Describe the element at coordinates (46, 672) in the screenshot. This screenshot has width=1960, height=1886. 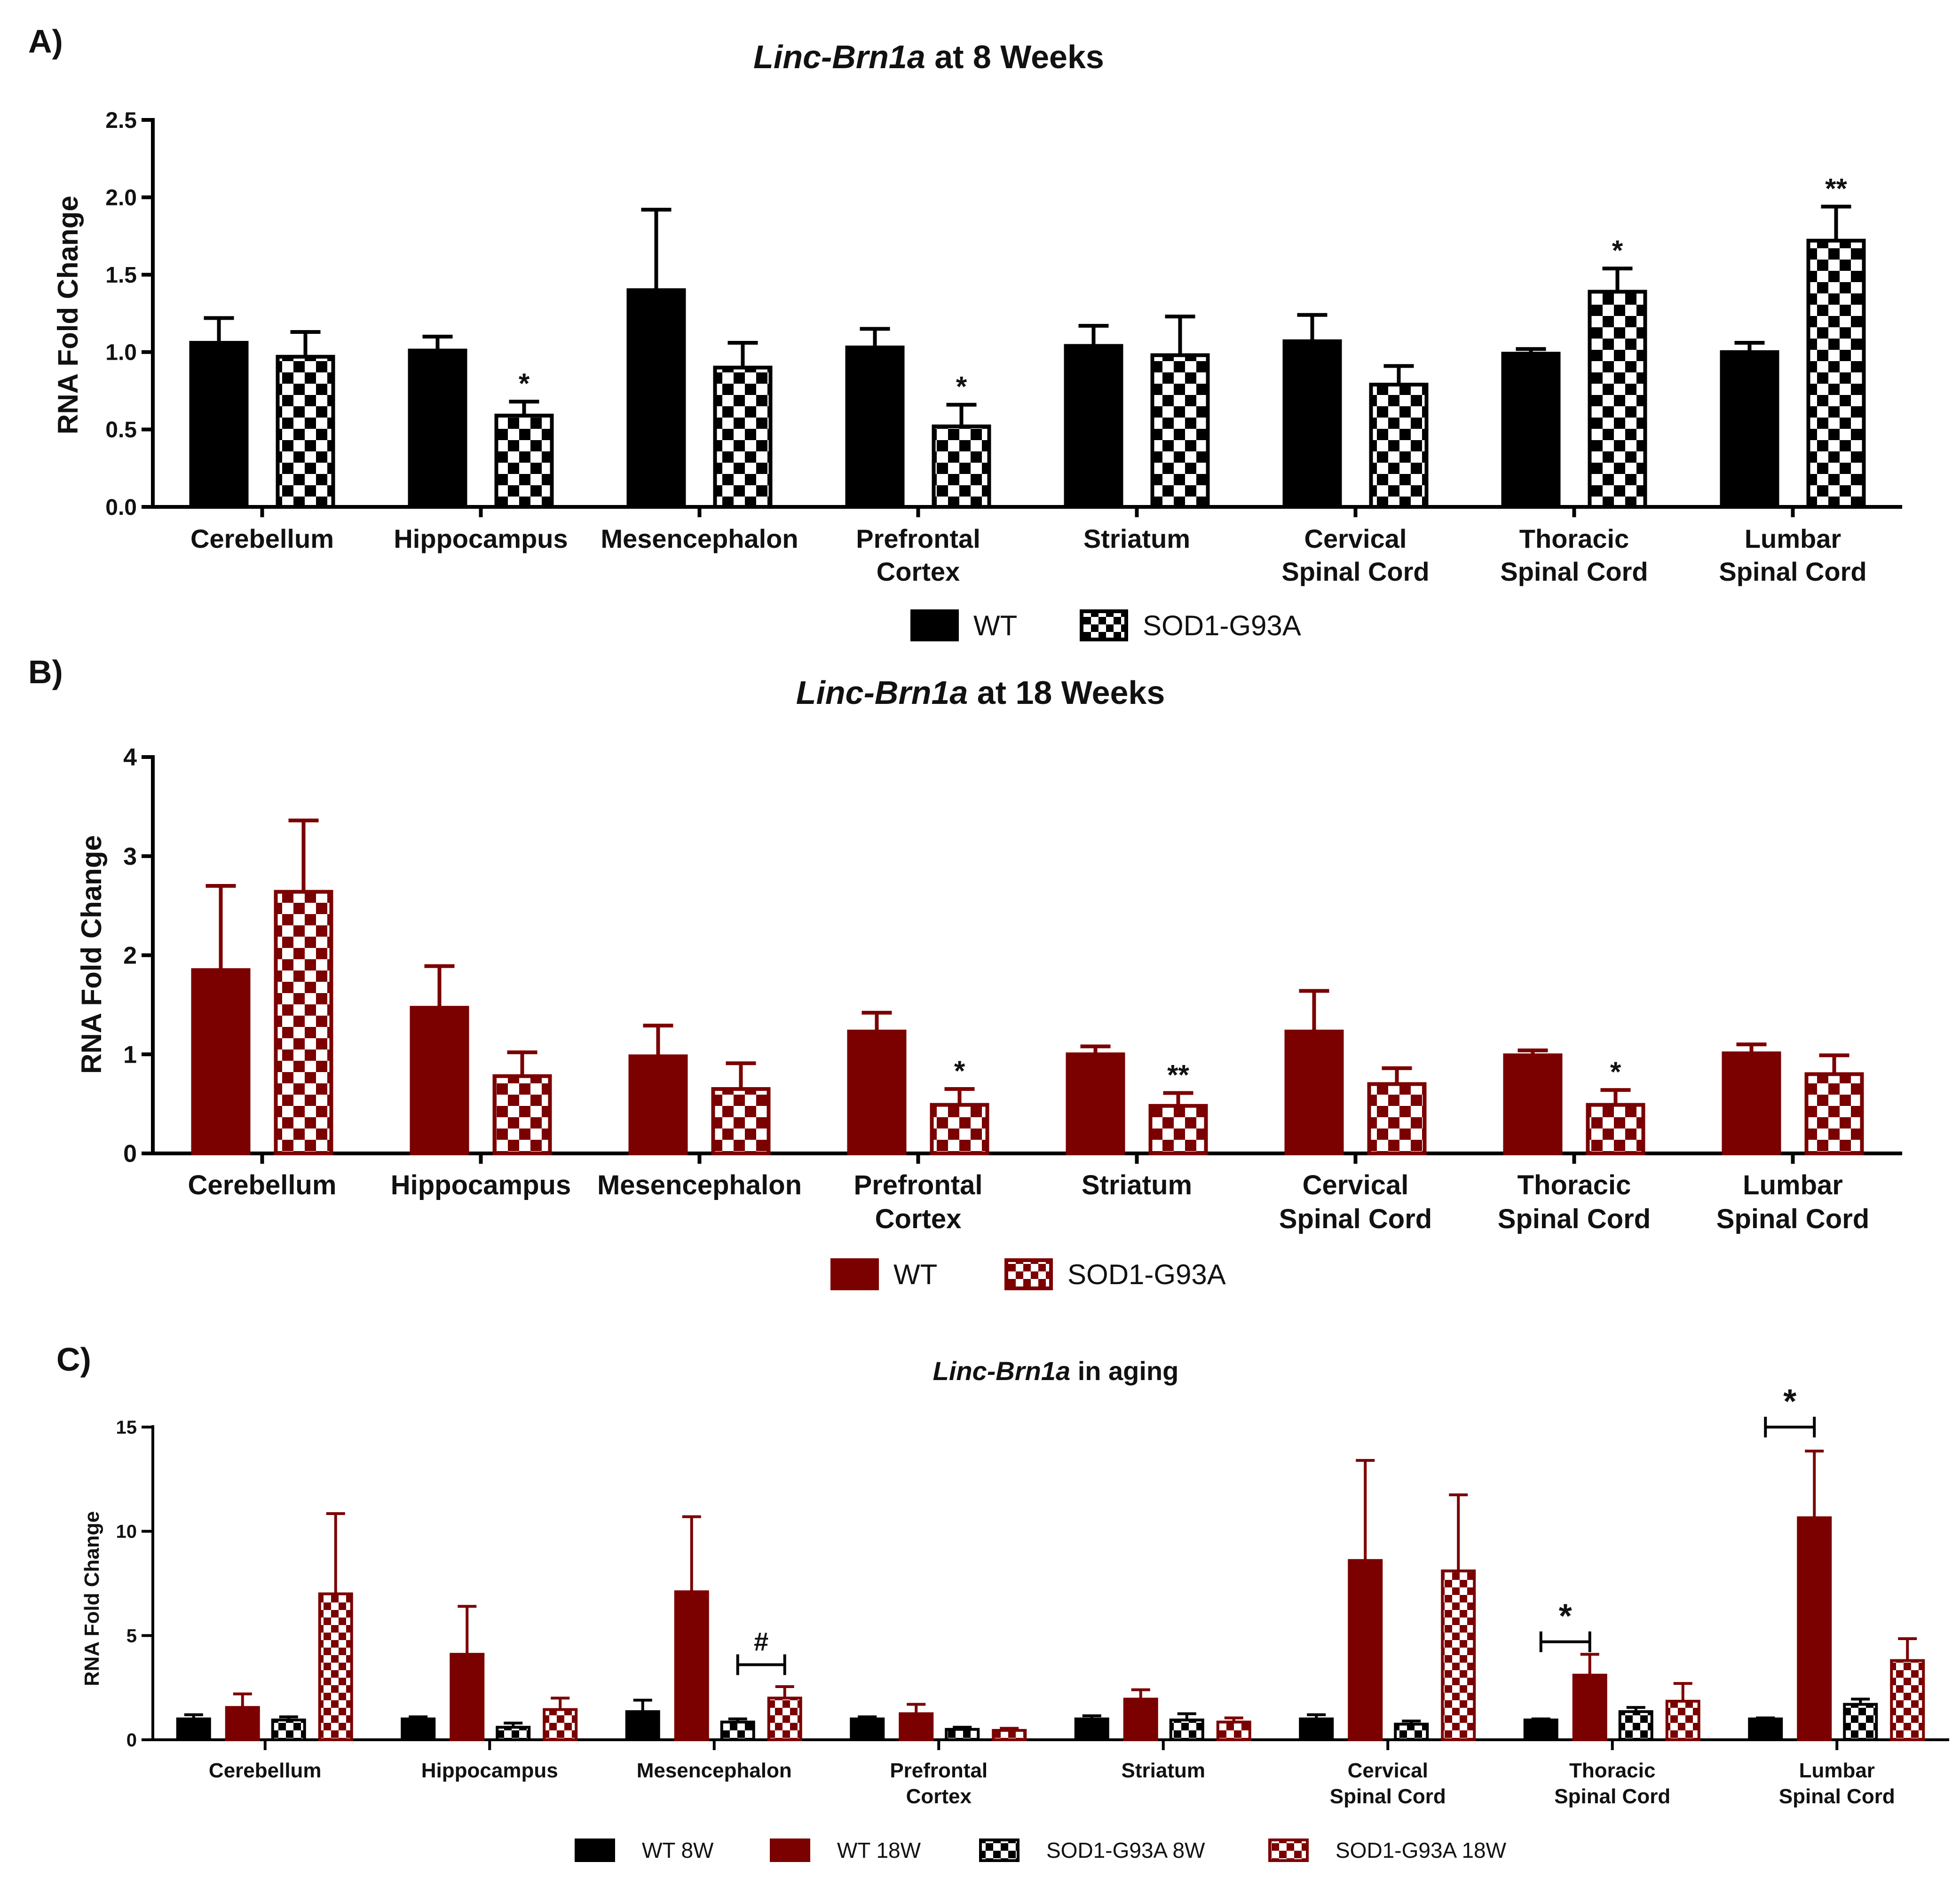
I see `panel-label: B)` at that location.